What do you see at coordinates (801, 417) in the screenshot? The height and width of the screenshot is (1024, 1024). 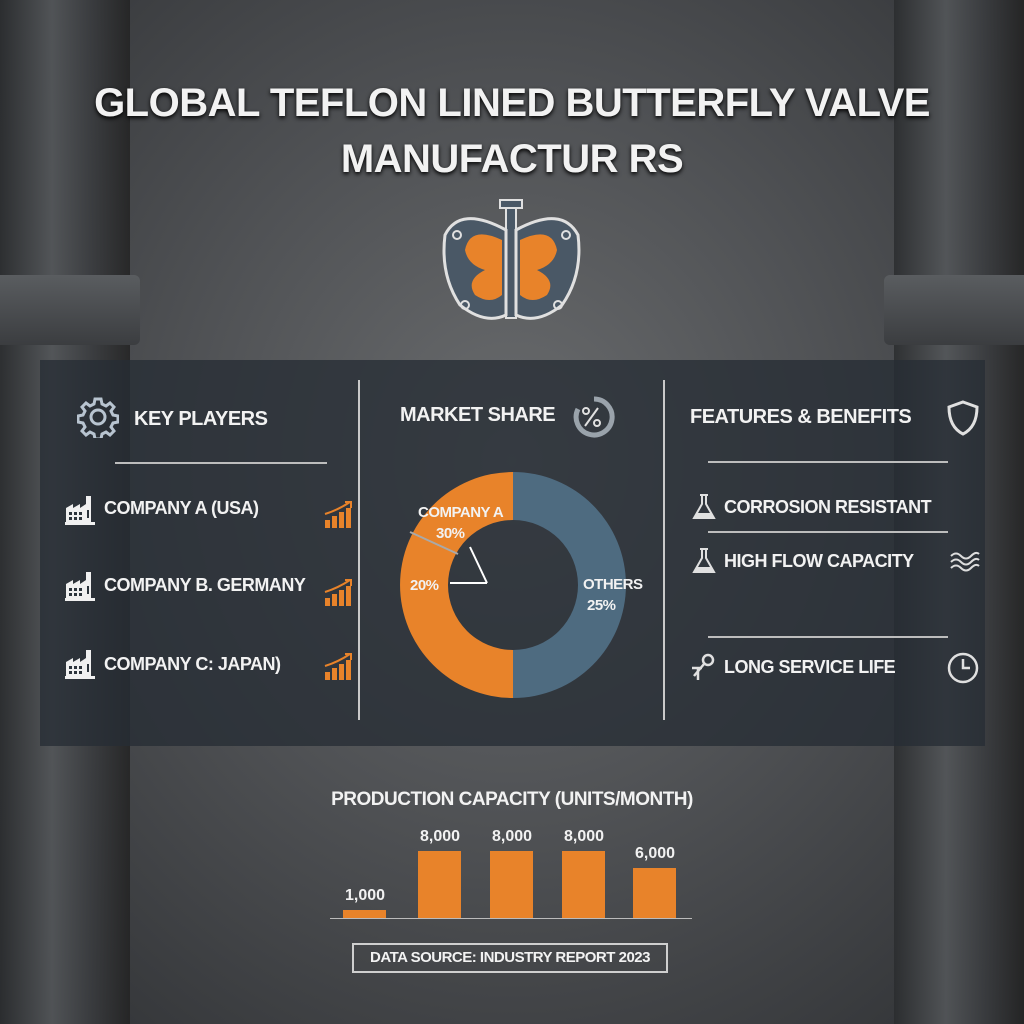 I see `features-heading: FEATURES & BENEFITS` at bounding box center [801, 417].